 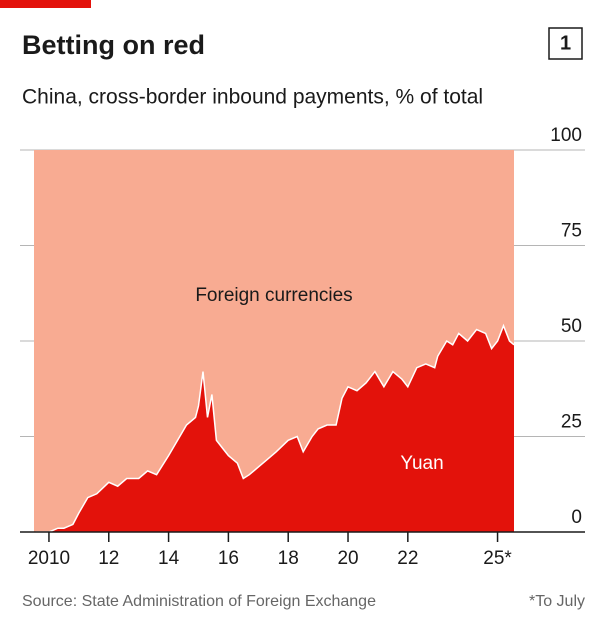 I want to click on brand-bar, so click(x=45, y=4).